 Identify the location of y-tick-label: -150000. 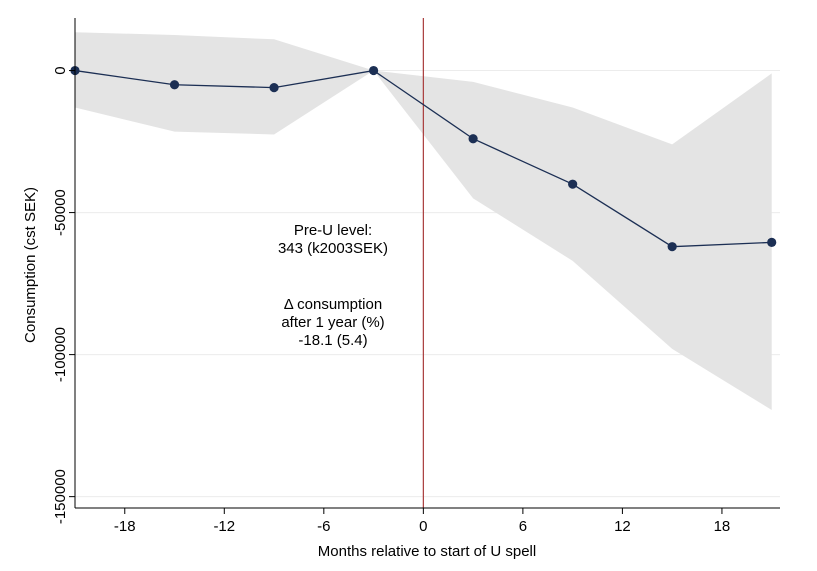
(60, 496).